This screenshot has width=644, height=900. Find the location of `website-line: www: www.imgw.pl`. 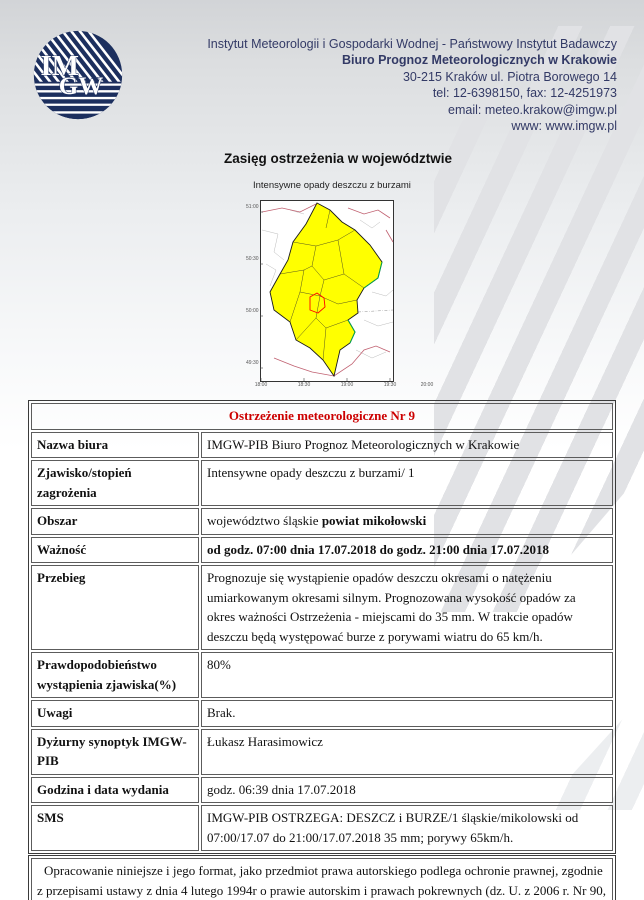

website-line: www: www.imgw.pl is located at coordinates (564, 126).